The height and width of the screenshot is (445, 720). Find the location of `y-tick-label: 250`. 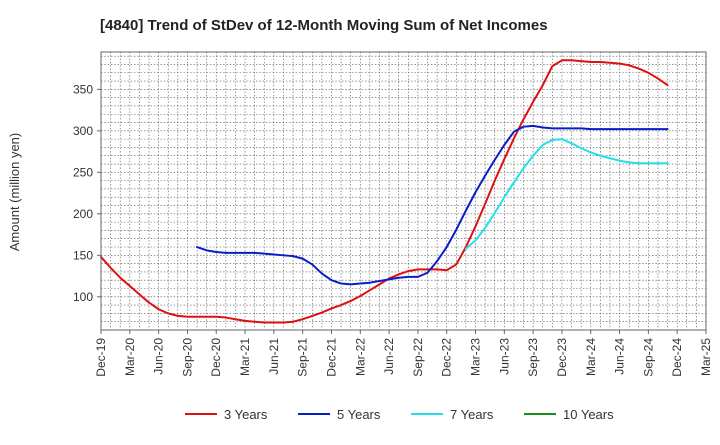

y-tick-label: 250 is located at coordinates (83, 172).